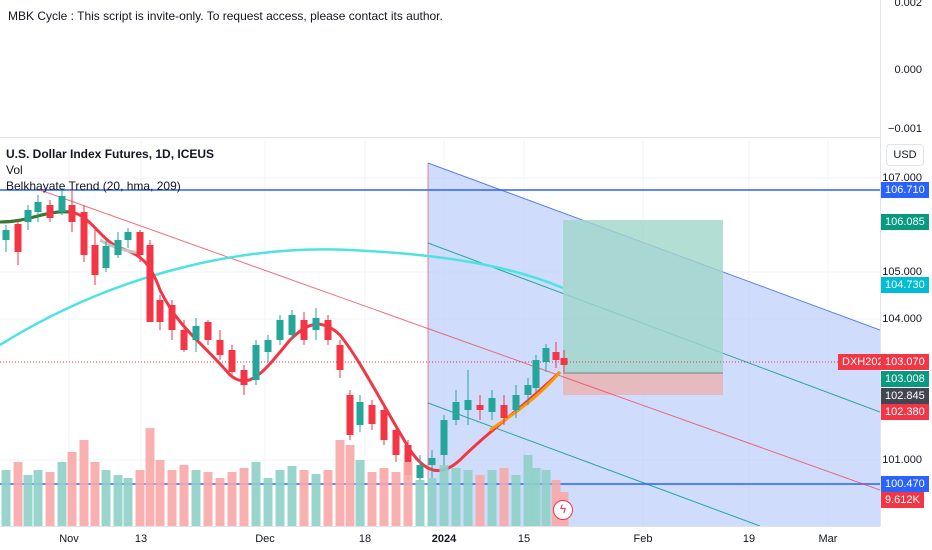  What do you see at coordinates (35, 217) in the screenshot?
I see `trend-curve-green` at bounding box center [35, 217].